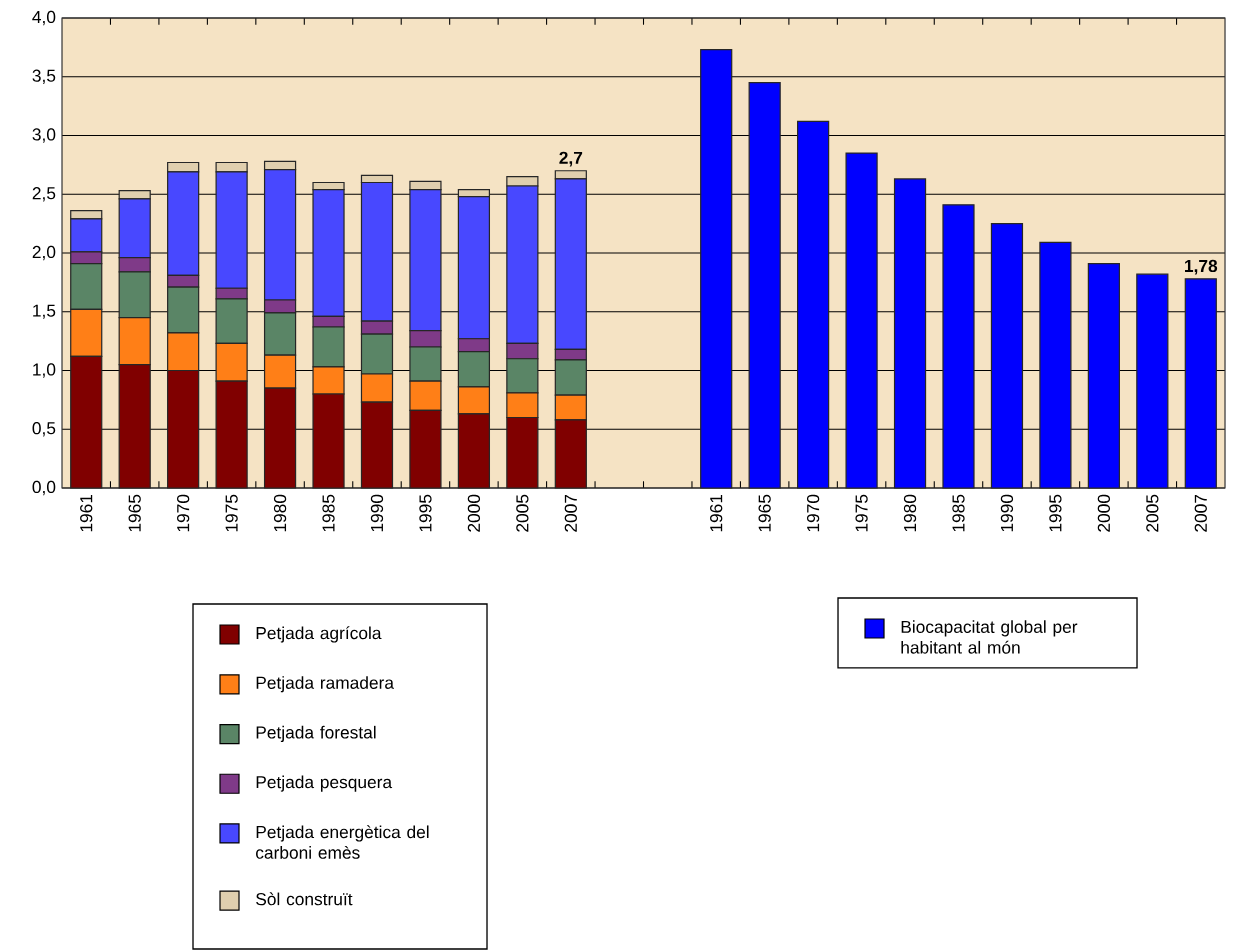 This screenshot has height=950, width=1255. What do you see at coordinates (44, 429) in the screenshot?
I see `y-tick-label: 0,5` at bounding box center [44, 429].